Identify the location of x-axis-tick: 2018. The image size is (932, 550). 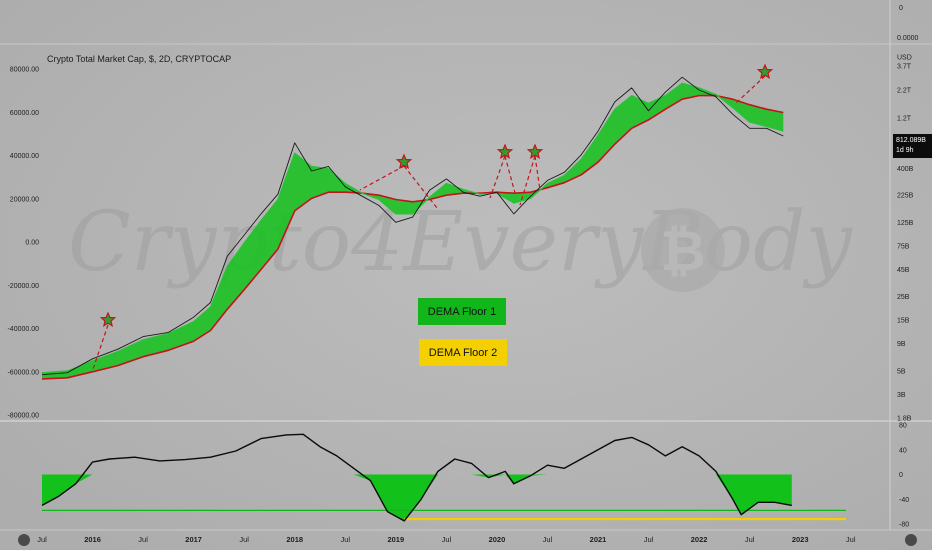
(294, 539).